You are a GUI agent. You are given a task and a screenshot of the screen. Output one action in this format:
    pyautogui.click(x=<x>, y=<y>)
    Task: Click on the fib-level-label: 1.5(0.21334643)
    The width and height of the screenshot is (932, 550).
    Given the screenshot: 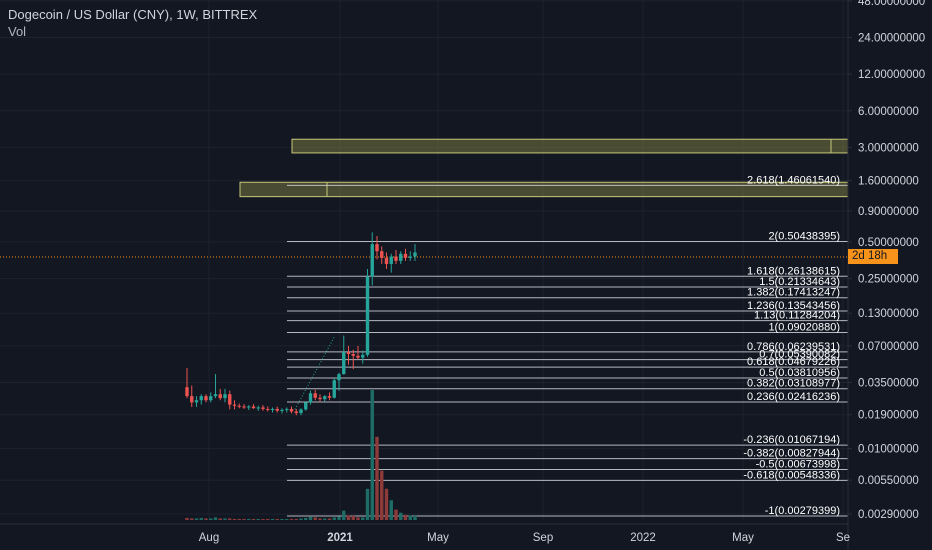 What is the action you would take?
    pyautogui.click(x=799, y=282)
    